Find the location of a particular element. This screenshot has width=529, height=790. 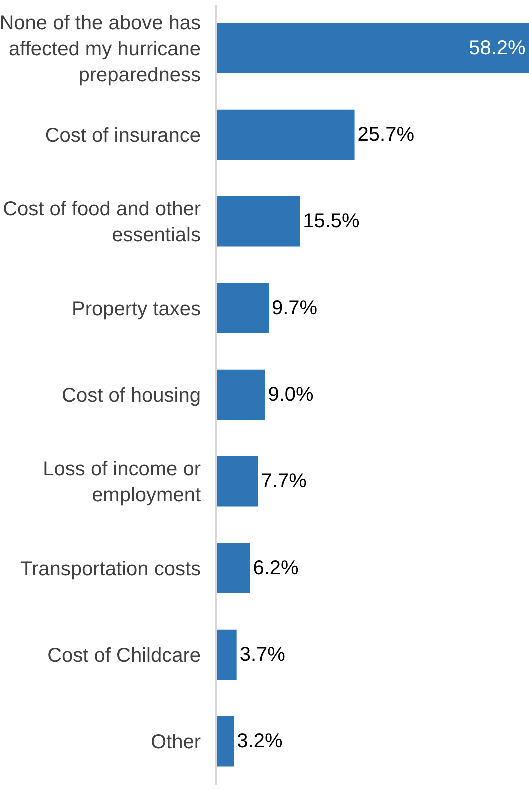

data-label: 25.7% is located at coordinates (386, 135).